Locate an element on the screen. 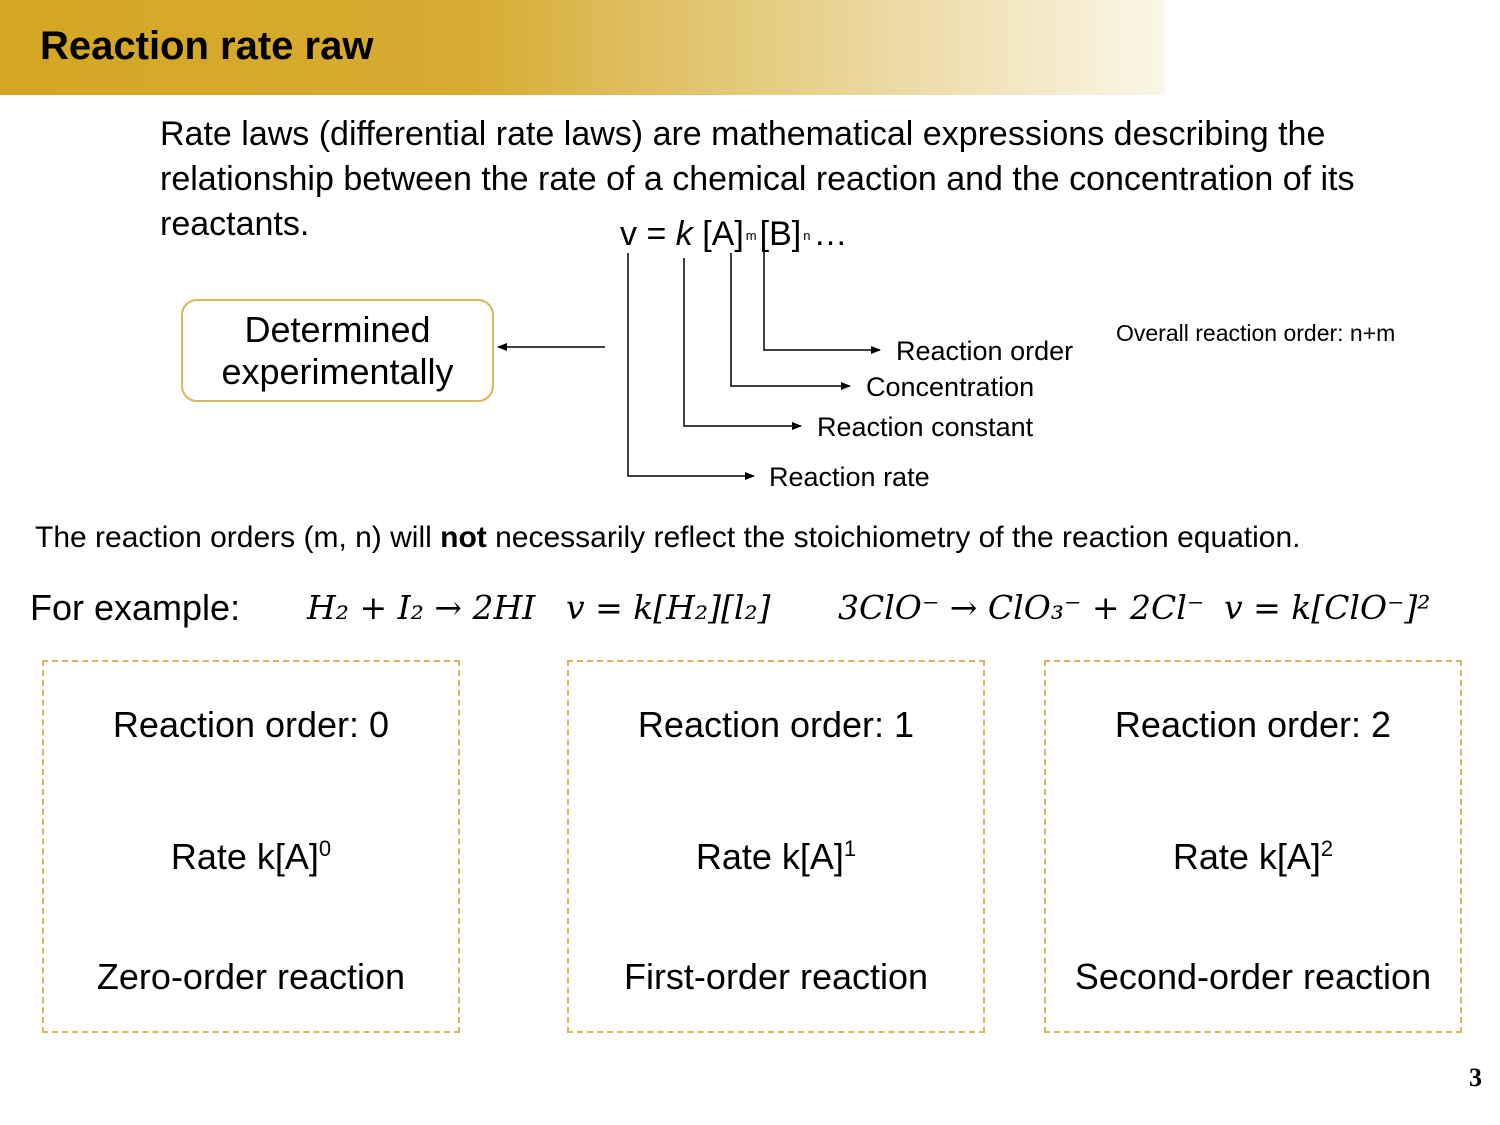 The width and height of the screenshot is (1500, 1125). card-rate-exponent: 2 is located at coordinates (1327, 848).